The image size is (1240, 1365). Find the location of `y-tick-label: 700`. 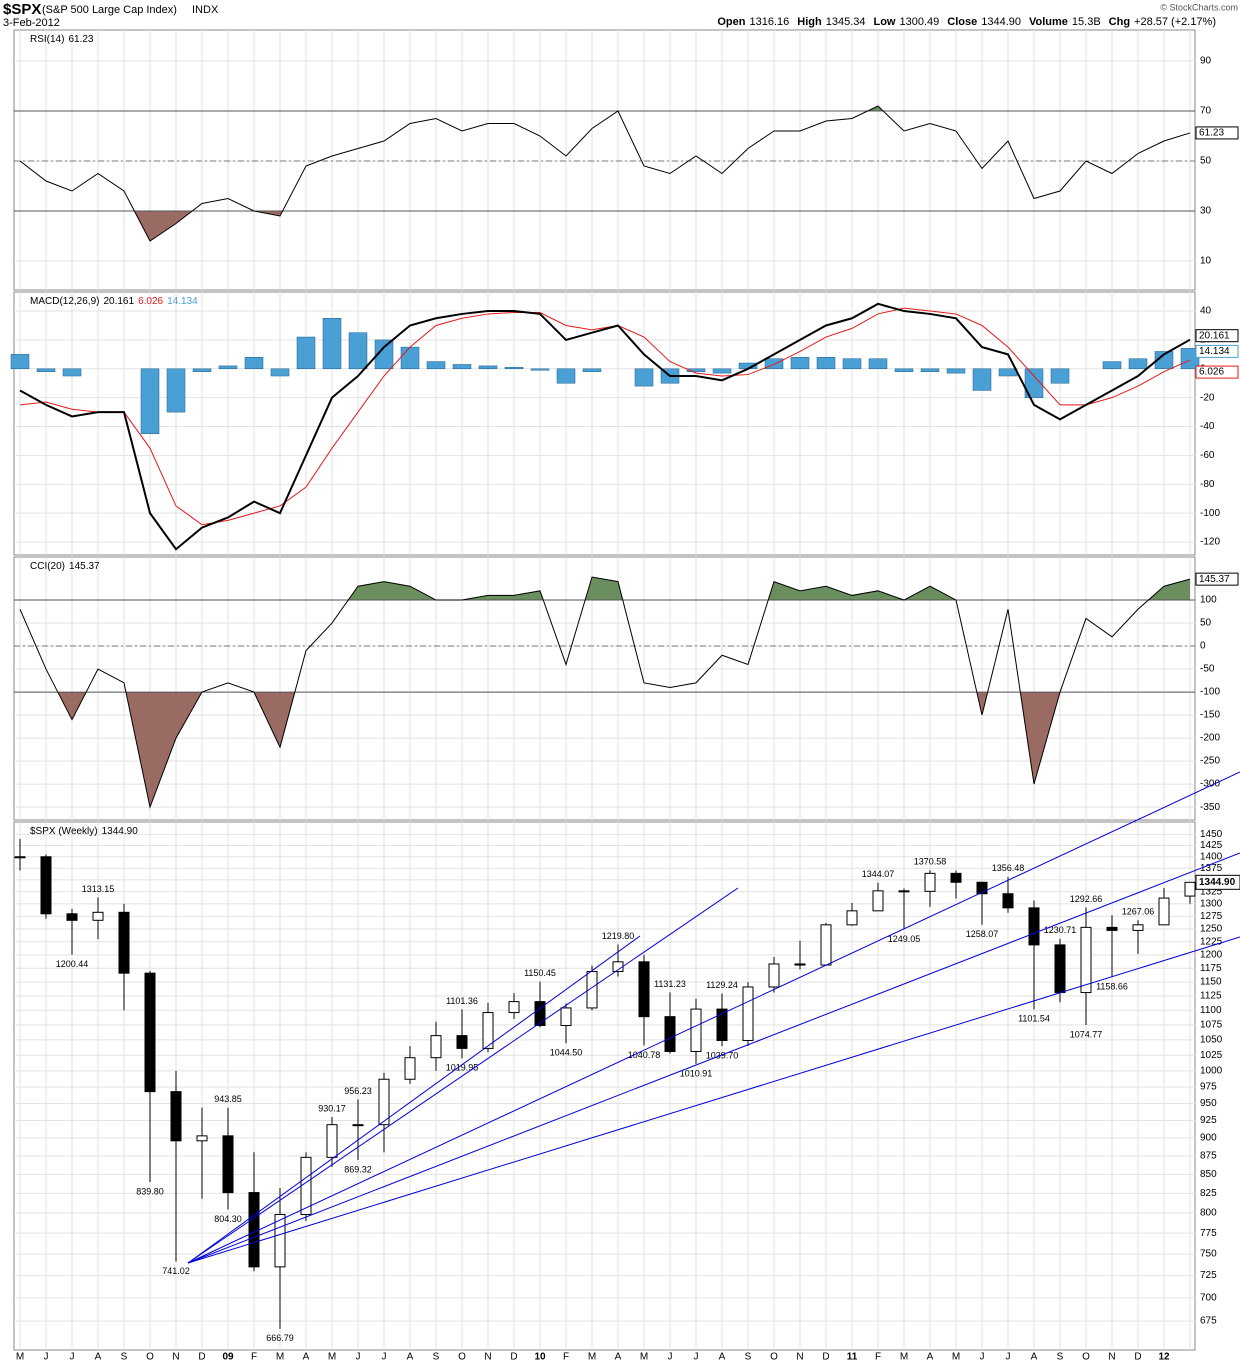

y-tick-label: 700 is located at coordinates (1208, 1298).